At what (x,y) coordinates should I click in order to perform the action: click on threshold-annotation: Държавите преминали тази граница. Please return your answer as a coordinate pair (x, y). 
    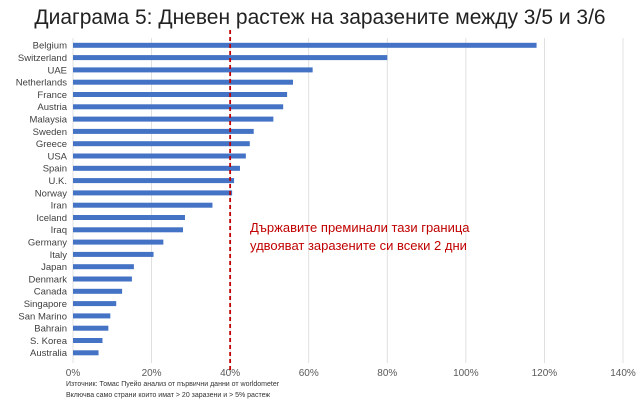
    Looking at the image, I should click on (360, 227).